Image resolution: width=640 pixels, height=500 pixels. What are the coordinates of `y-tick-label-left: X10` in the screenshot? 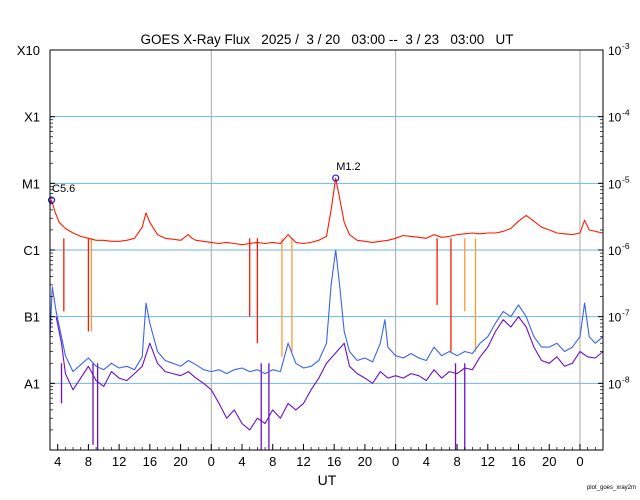 It's located at (28, 50).